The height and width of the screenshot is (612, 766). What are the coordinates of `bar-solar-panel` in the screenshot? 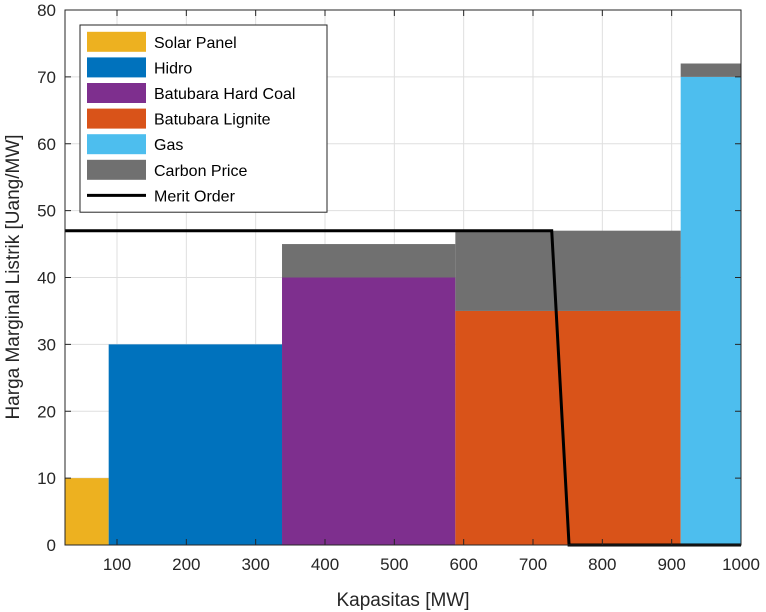 It's located at (87, 511).